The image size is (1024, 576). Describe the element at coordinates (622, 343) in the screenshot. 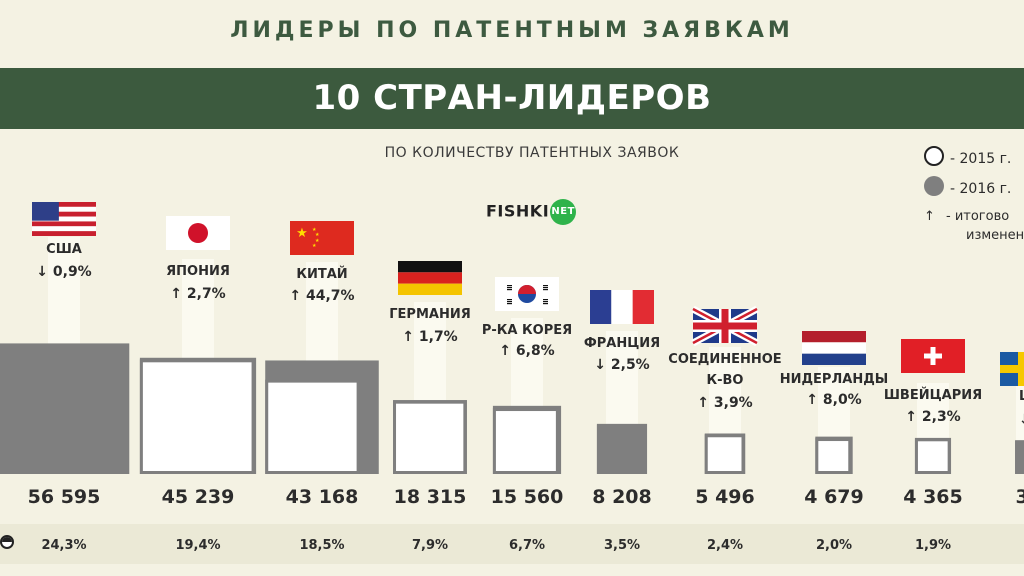

I see `country-name: ФРАНЦИЯ` at that location.